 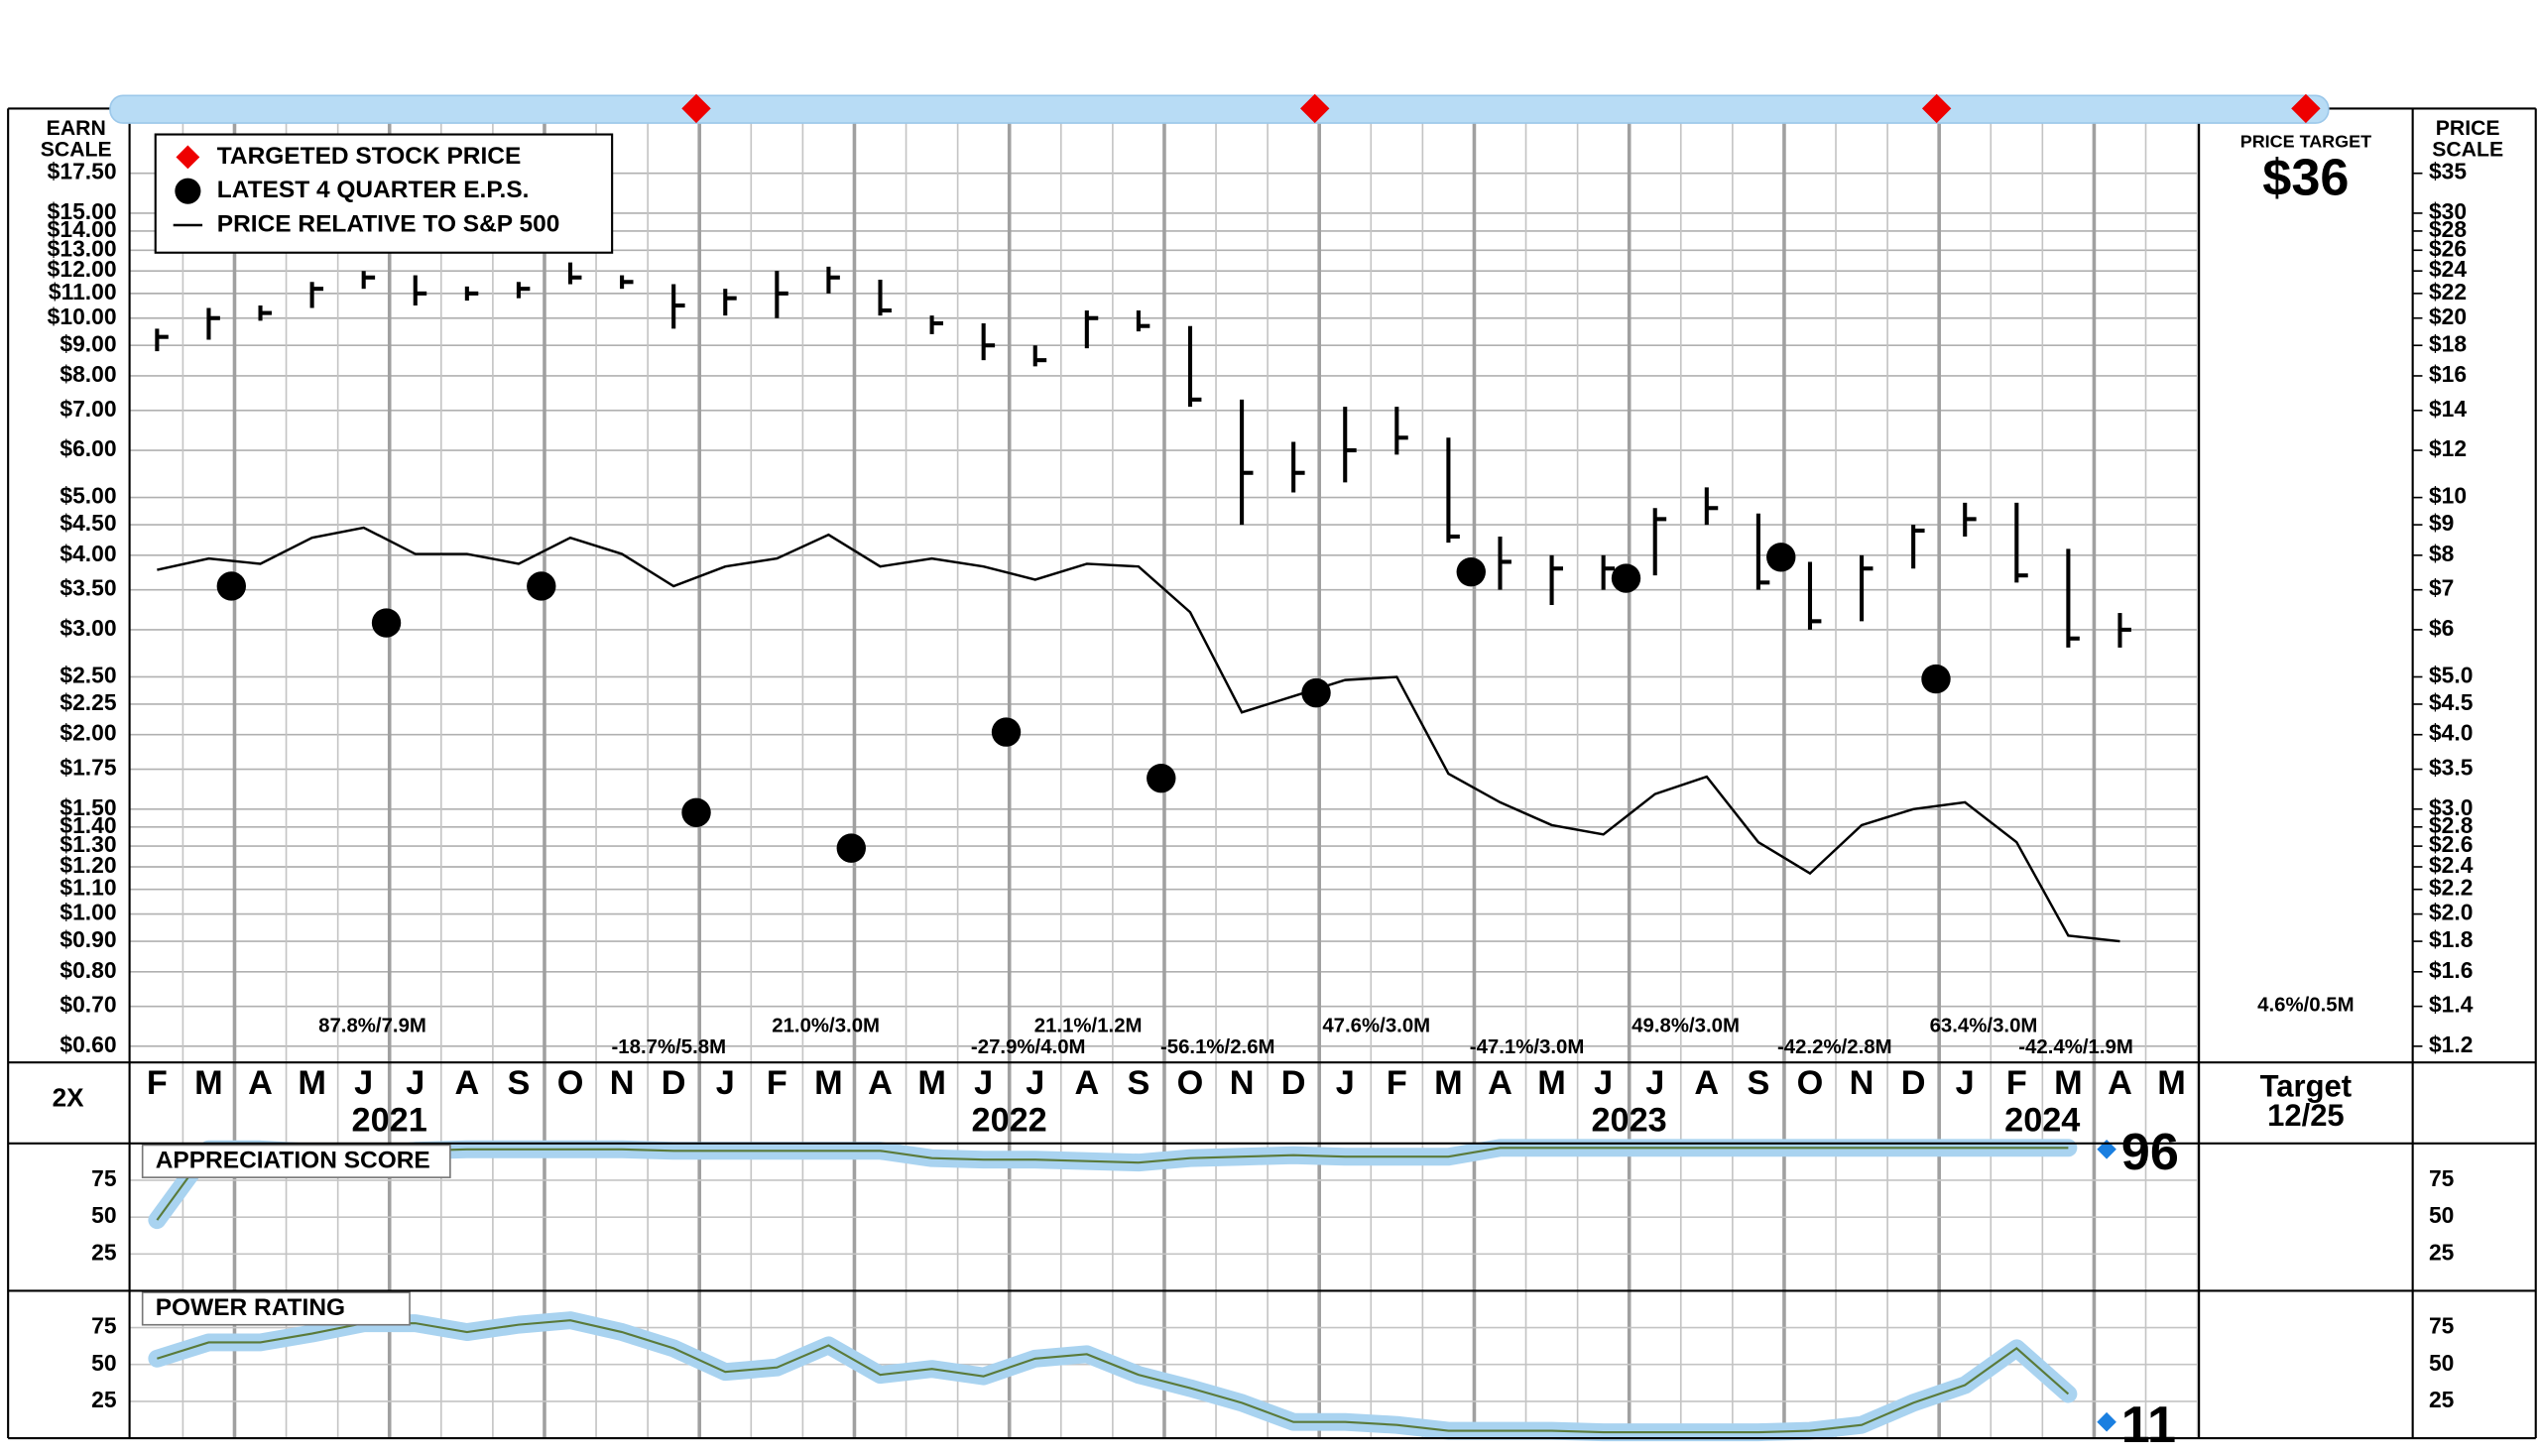 What do you see at coordinates (2441, 588) in the screenshot?
I see `y2-tick-label: $7` at bounding box center [2441, 588].